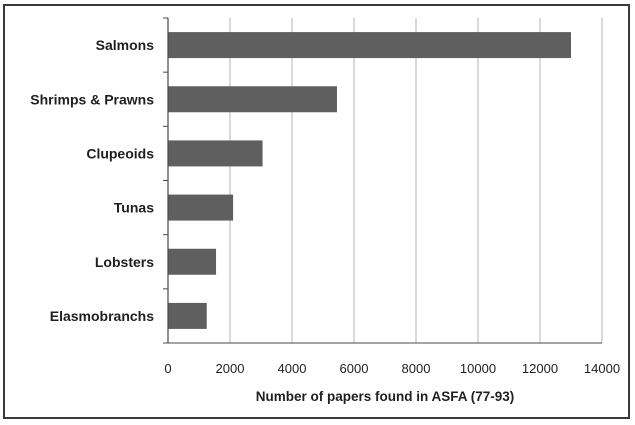  I want to click on category-label: Clupeoids, so click(120, 153).